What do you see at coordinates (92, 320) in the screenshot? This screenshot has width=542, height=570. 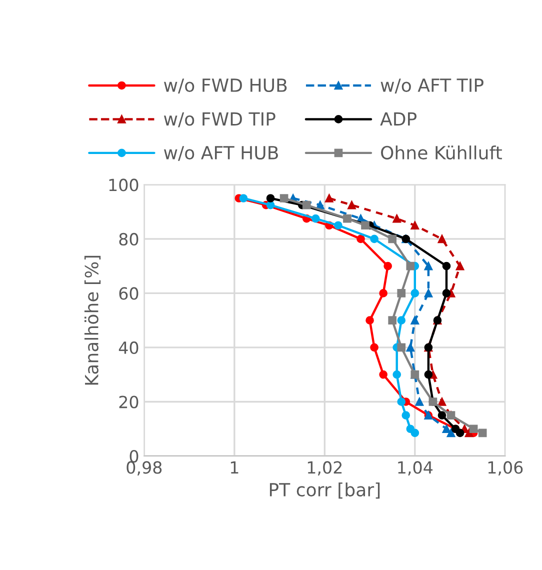 I see `y-axis-title: Kanalhöhe [%]` at bounding box center [92, 320].